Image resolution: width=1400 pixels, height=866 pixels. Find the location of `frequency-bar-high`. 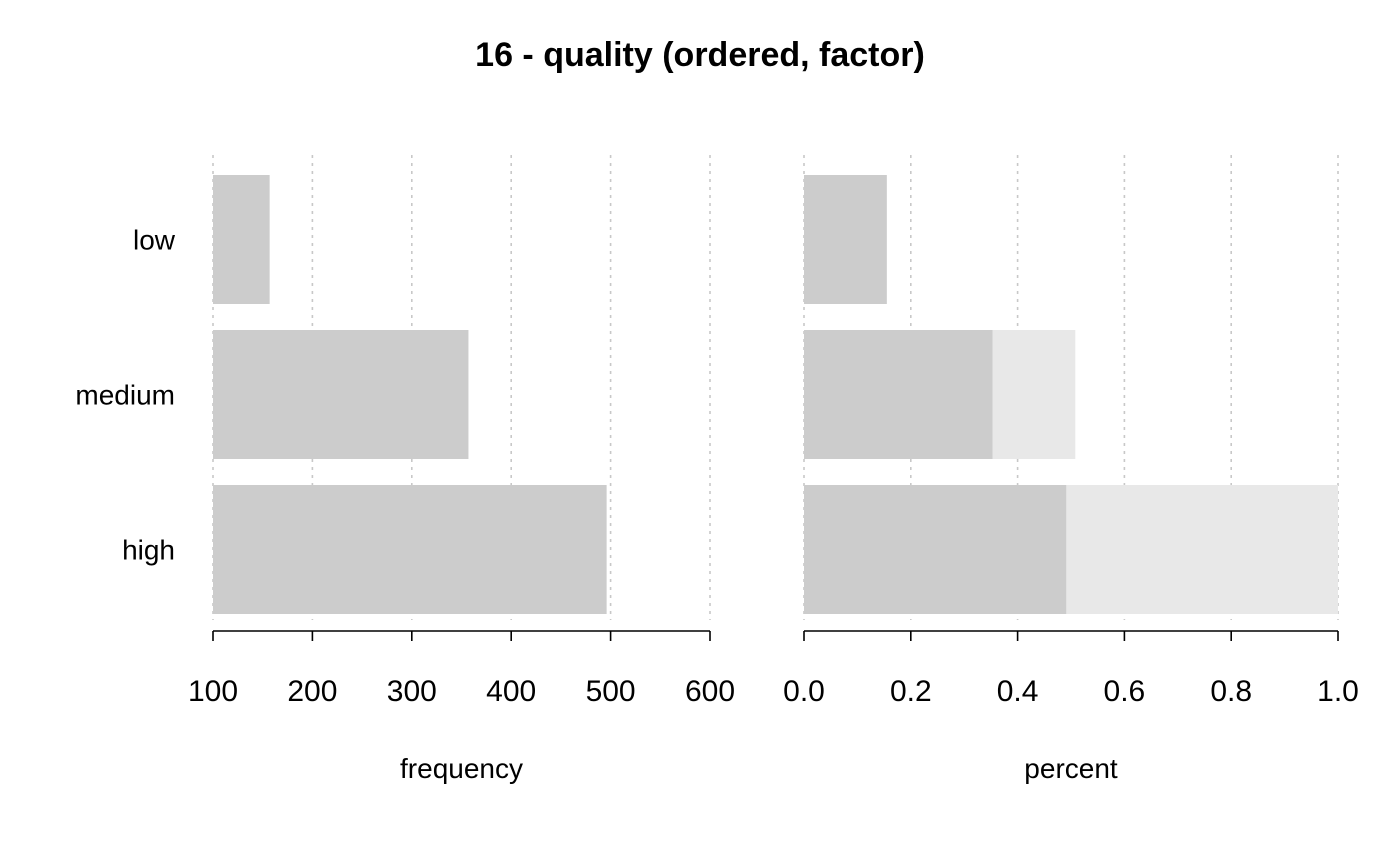

frequency-bar-high is located at coordinates (410, 549).